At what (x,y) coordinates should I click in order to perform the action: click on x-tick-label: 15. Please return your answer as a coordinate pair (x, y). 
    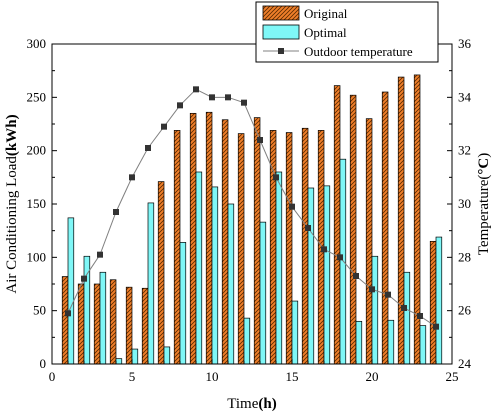
    Looking at the image, I should click on (292, 376).